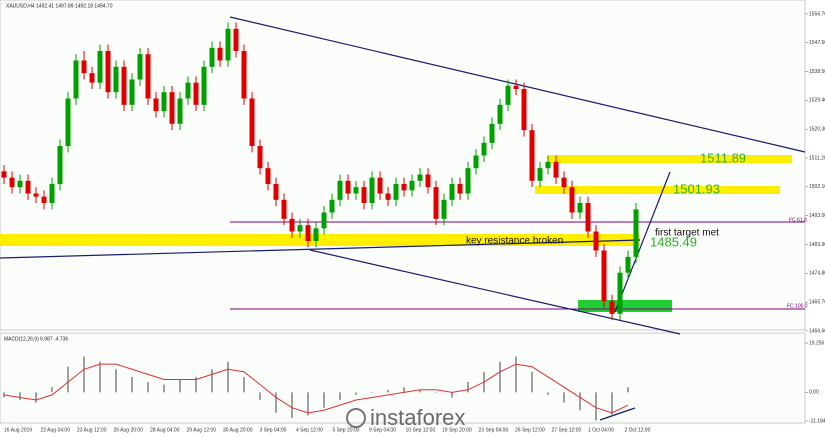 Image resolution: width=825 pixels, height=437 pixels. I want to click on y-tick-label: 1520.30, so click(817, 130).